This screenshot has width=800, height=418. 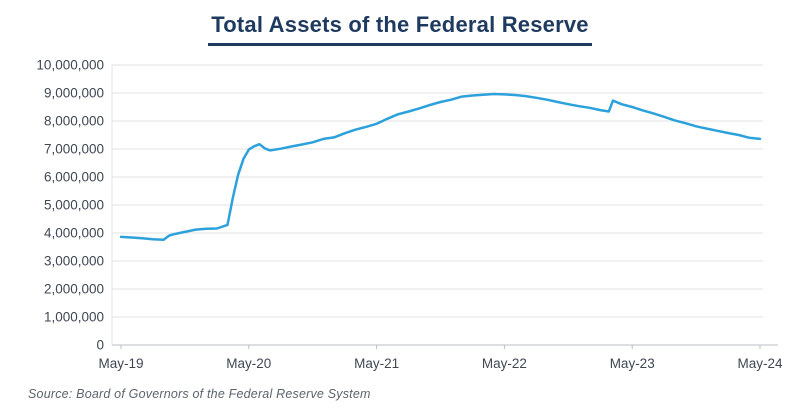 I want to click on x-tick-label: May-23, so click(x=632, y=363).